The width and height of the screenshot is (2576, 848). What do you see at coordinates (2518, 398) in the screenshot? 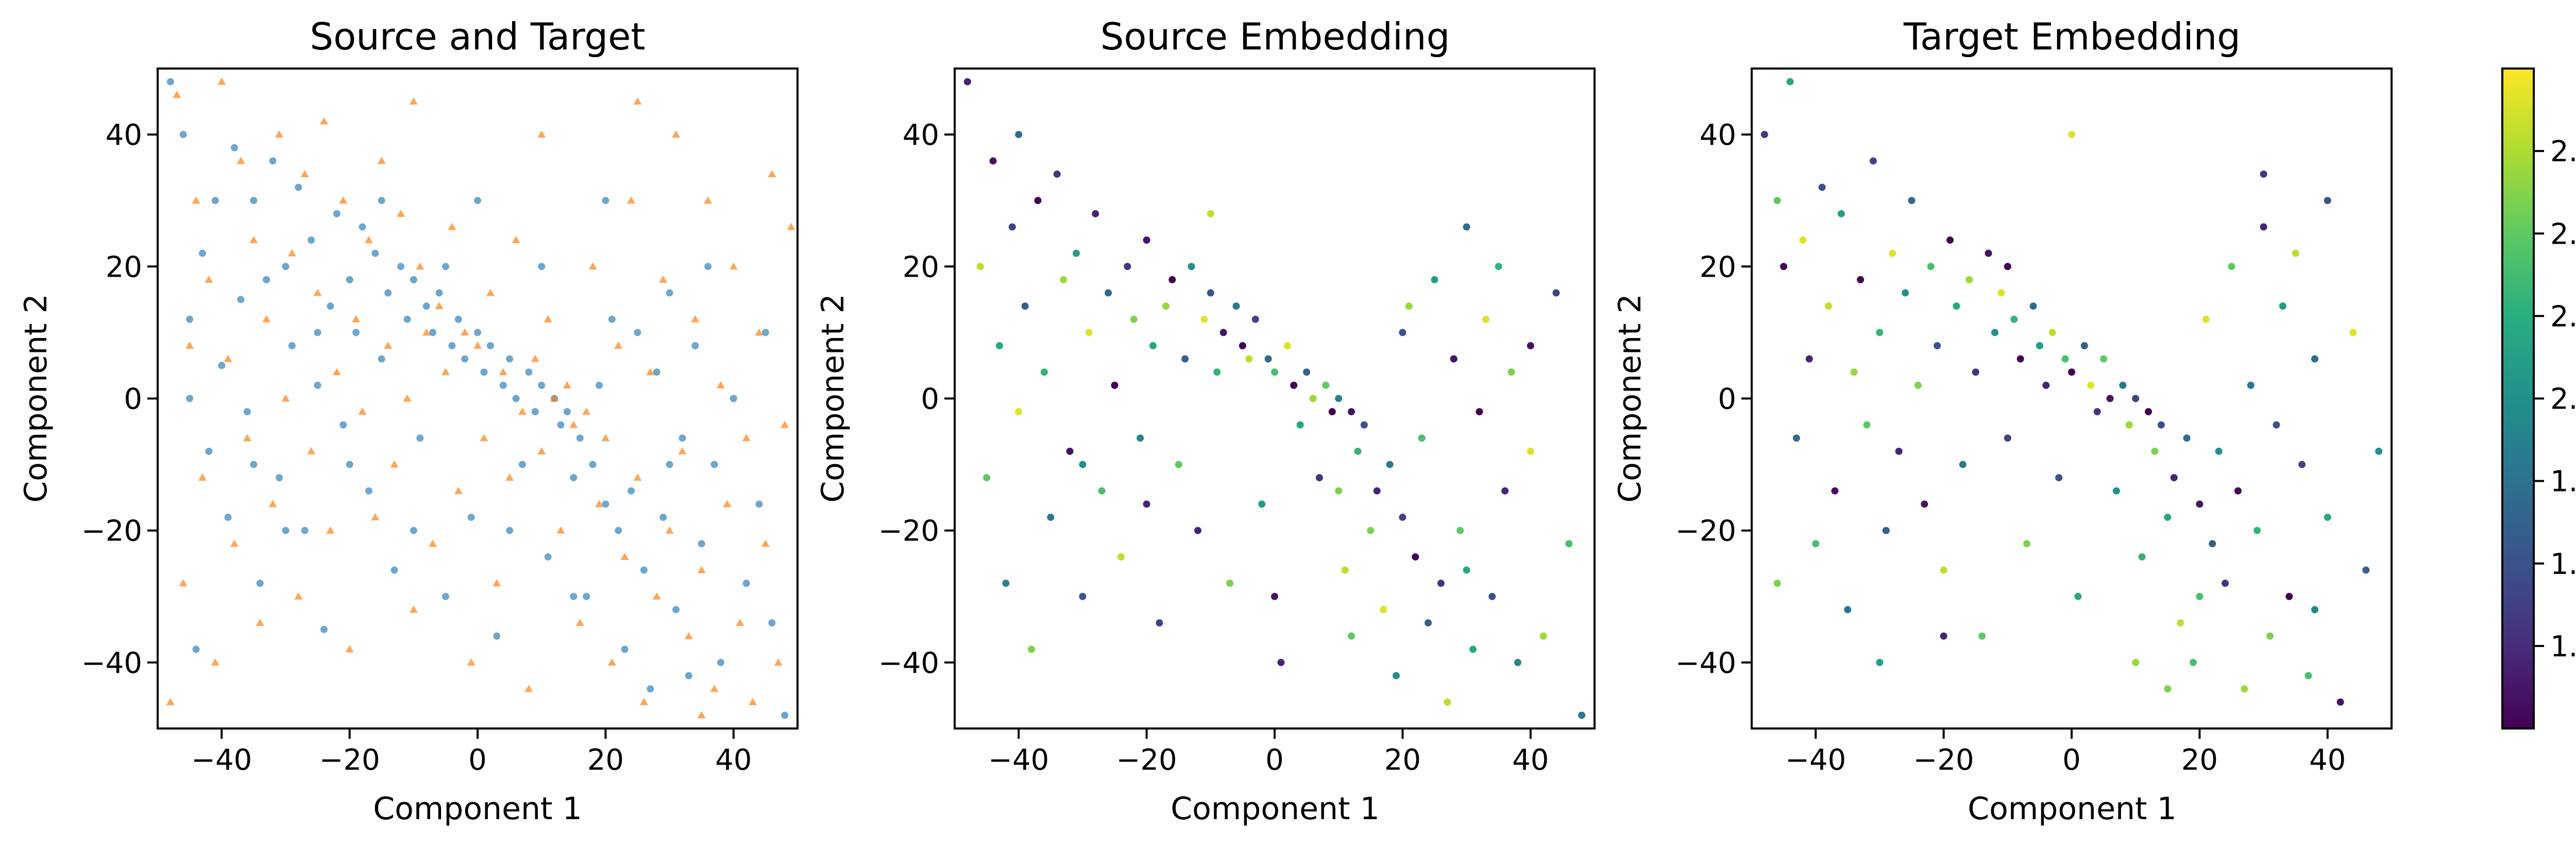
I see `colorbar-gradient` at bounding box center [2518, 398].